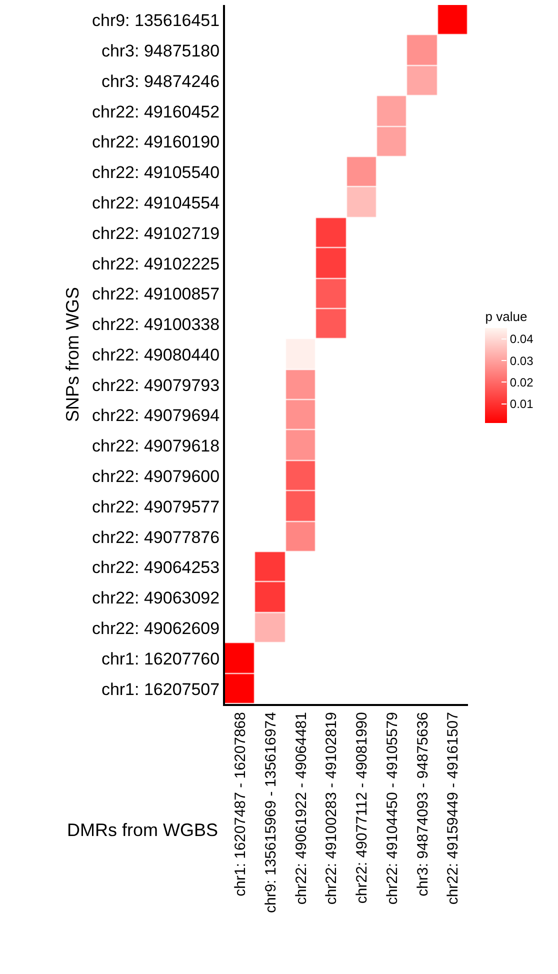 The image size is (558, 974). Describe the element at coordinates (522, 403) in the screenshot. I see `color-bar-label: 0.01` at that location.